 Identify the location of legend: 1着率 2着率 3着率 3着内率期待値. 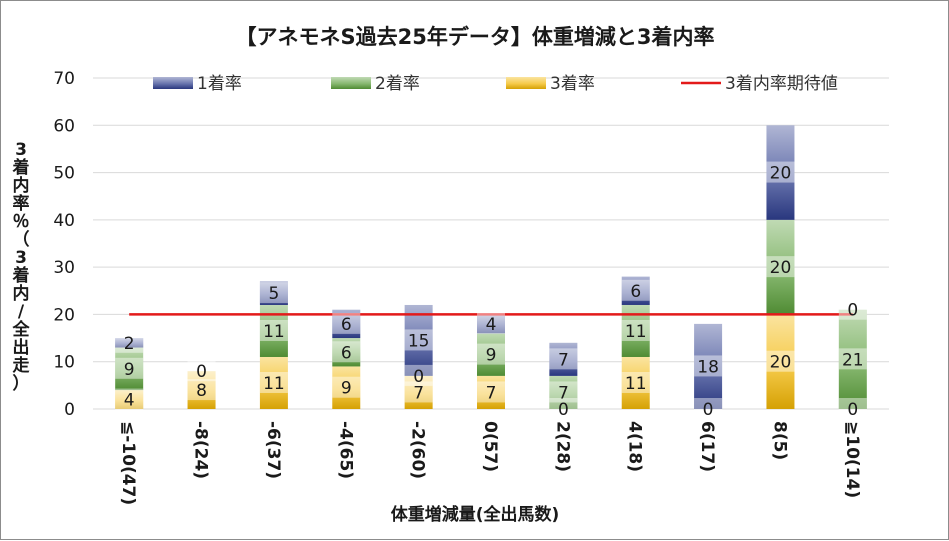
(495, 84).